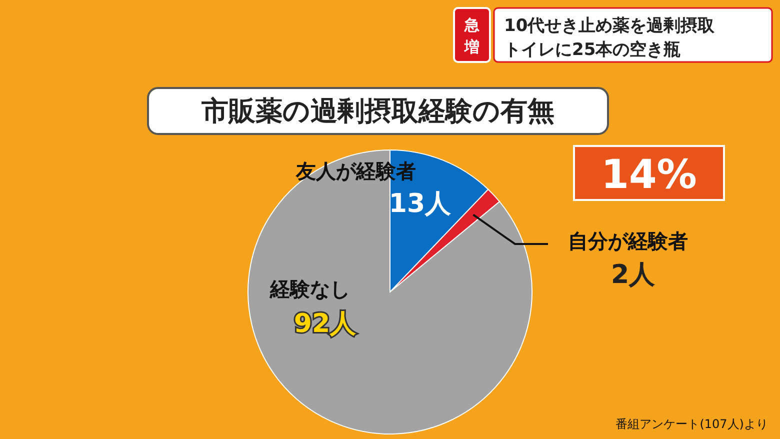  What do you see at coordinates (692, 424) in the screenshot?
I see `text: 番組アンケート(107人)より` at bounding box center [692, 424].